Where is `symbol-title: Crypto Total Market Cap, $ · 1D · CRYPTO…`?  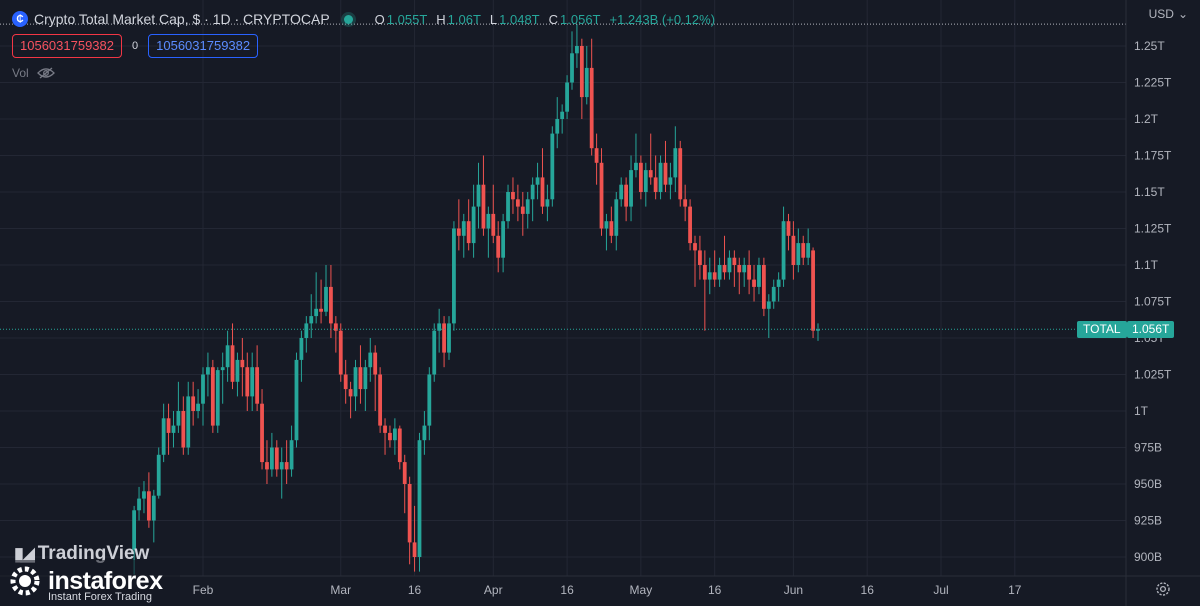 symbol-title: Crypto Total Market Cap, $ · 1D · CRYPTO… is located at coordinates (182, 19).